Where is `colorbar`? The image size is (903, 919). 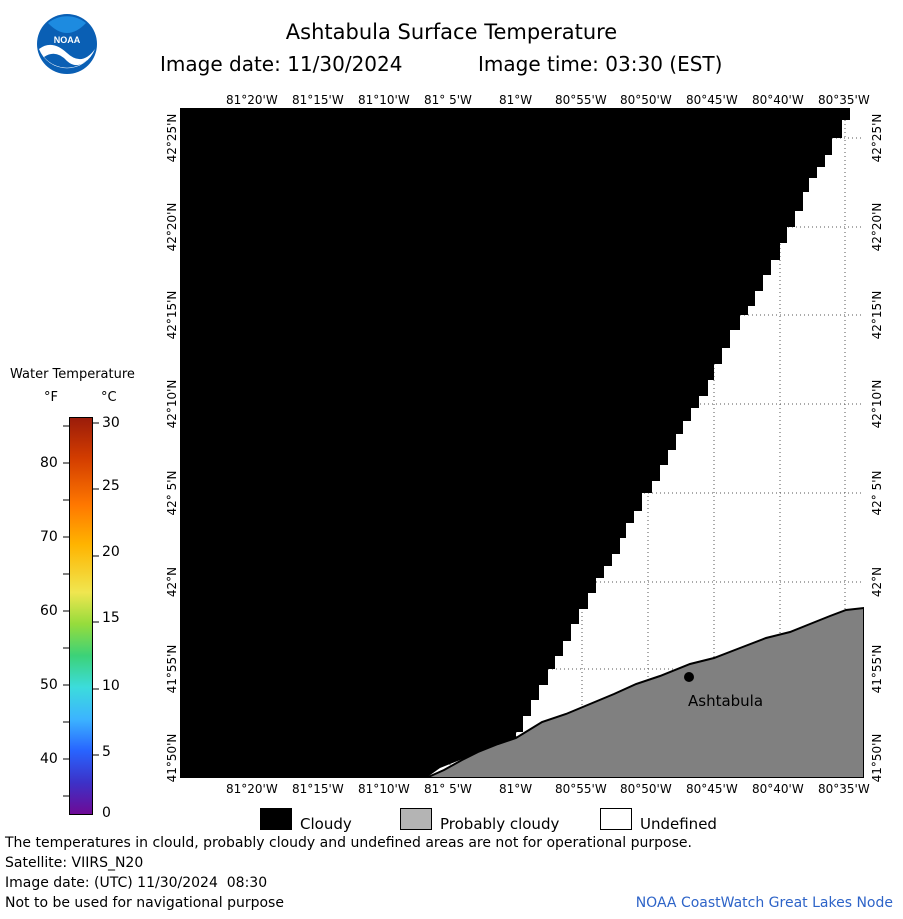
colorbar is located at coordinates (81, 616).